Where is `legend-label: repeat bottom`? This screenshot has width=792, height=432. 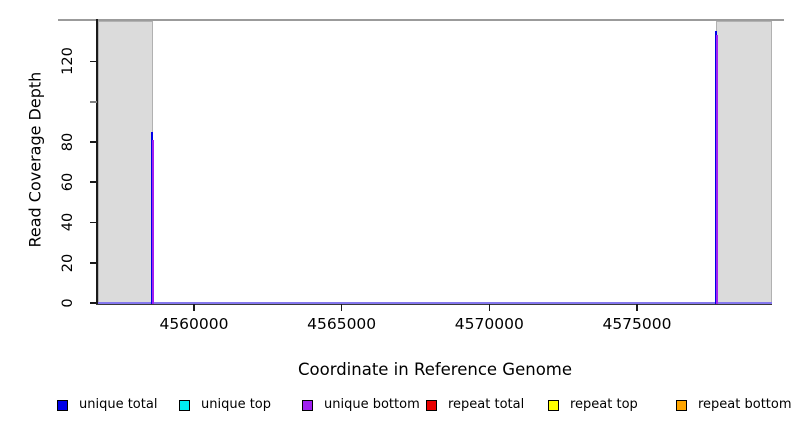
legend-label: repeat bottom is located at coordinates (745, 404).